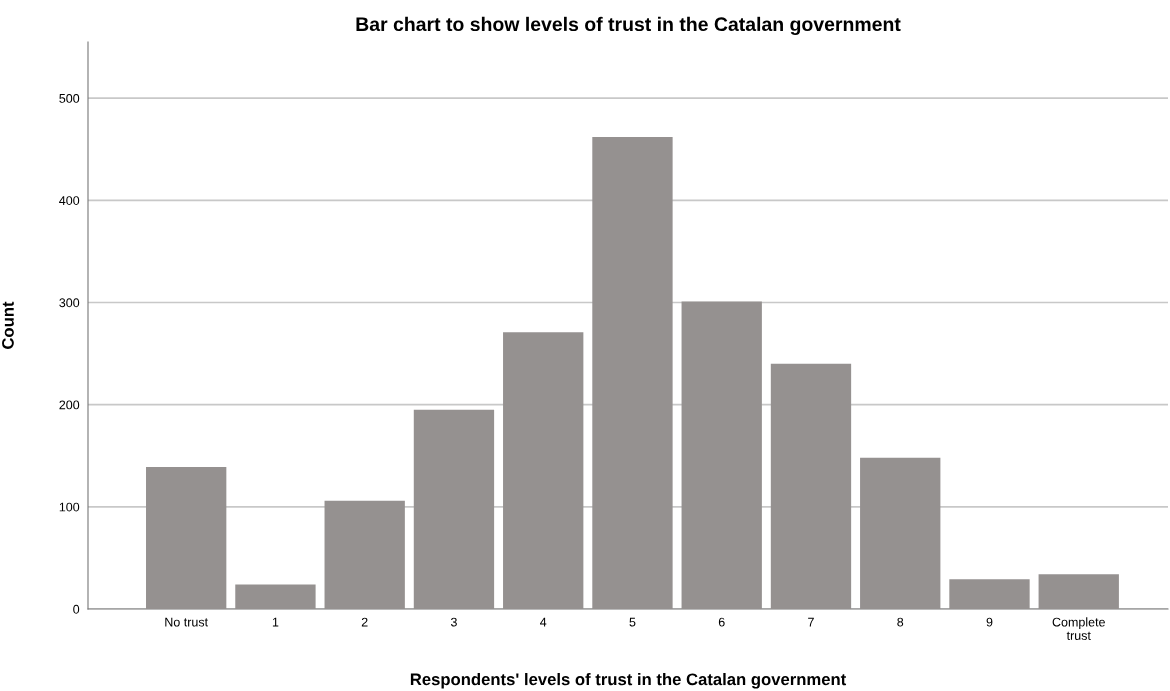 Image resolution: width=1170 pixels, height=691 pixels. Describe the element at coordinates (628, 26) in the screenshot. I see `chart-title: Bar chart to show levels of trust in the Catalan government` at that location.